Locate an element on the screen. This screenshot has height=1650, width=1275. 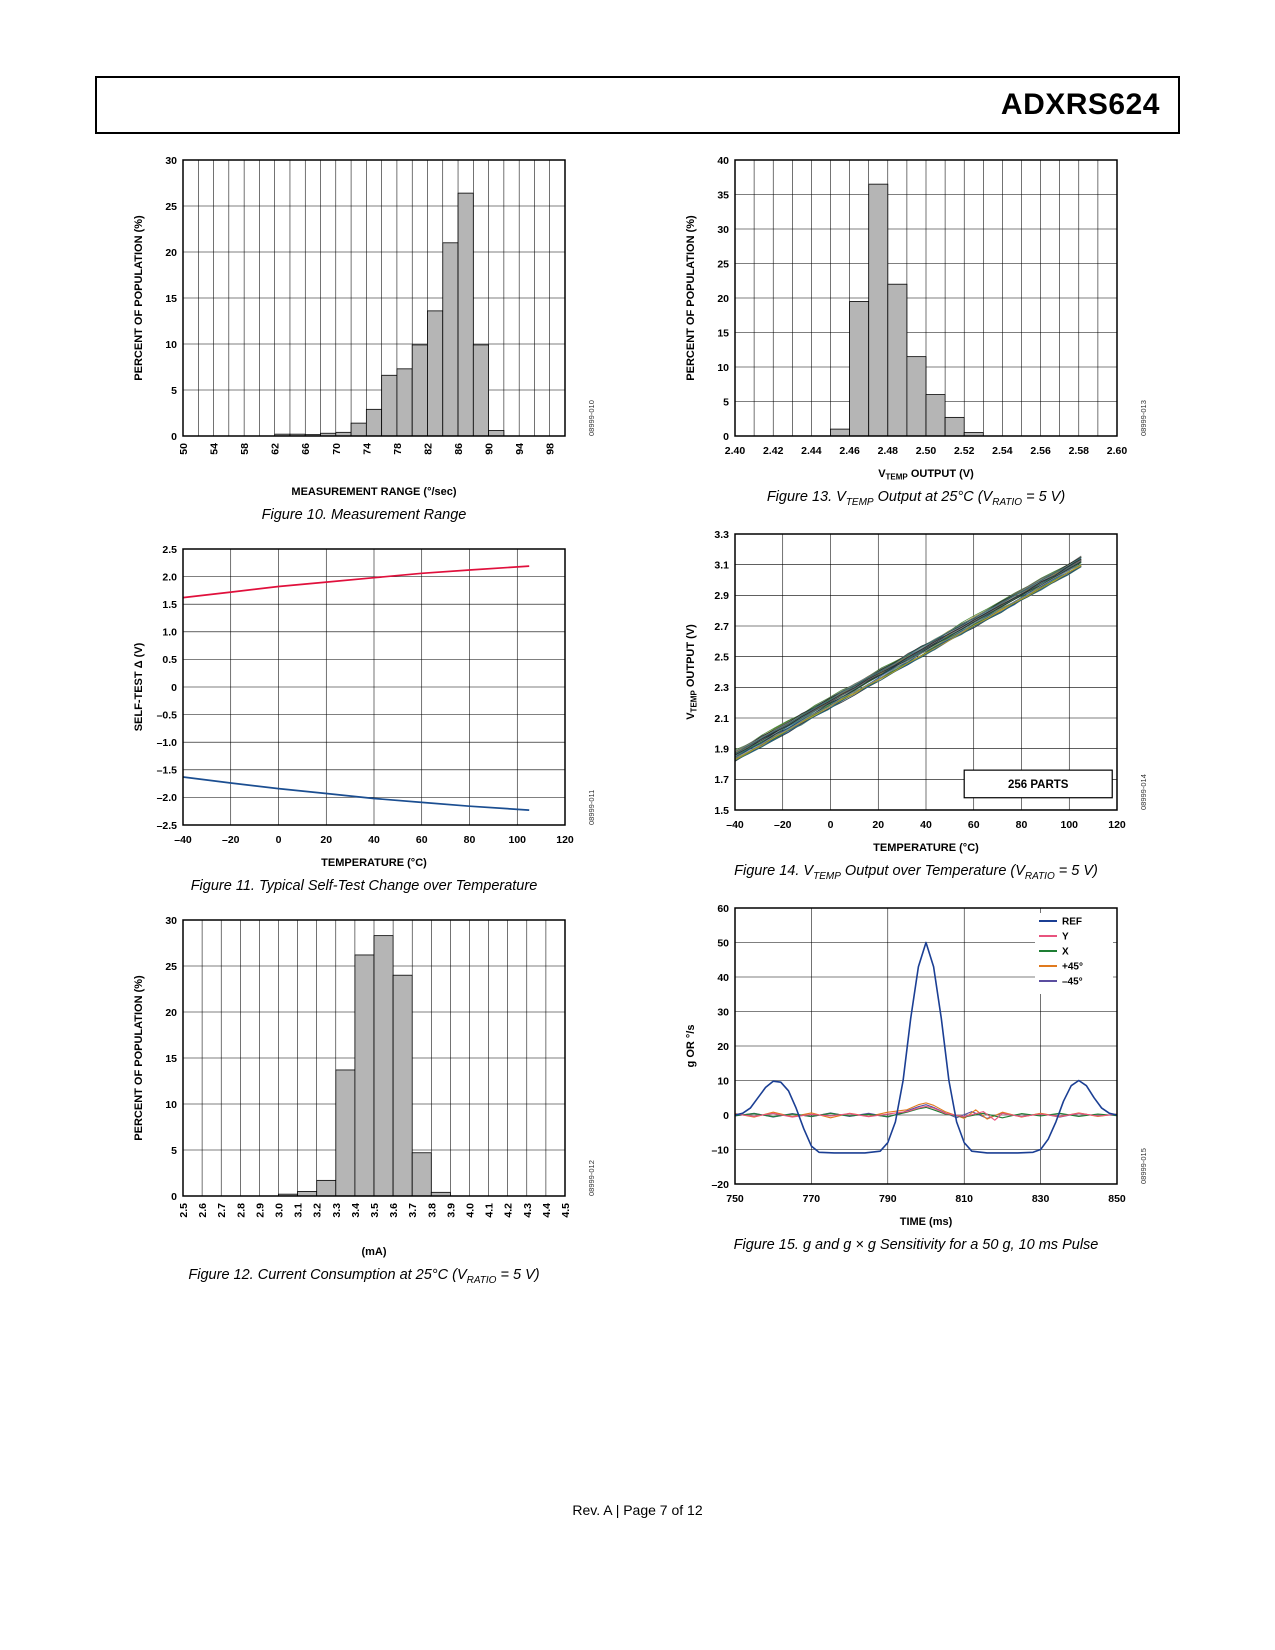
svg-text: 2.8 is located at coordinates (241, 1210).